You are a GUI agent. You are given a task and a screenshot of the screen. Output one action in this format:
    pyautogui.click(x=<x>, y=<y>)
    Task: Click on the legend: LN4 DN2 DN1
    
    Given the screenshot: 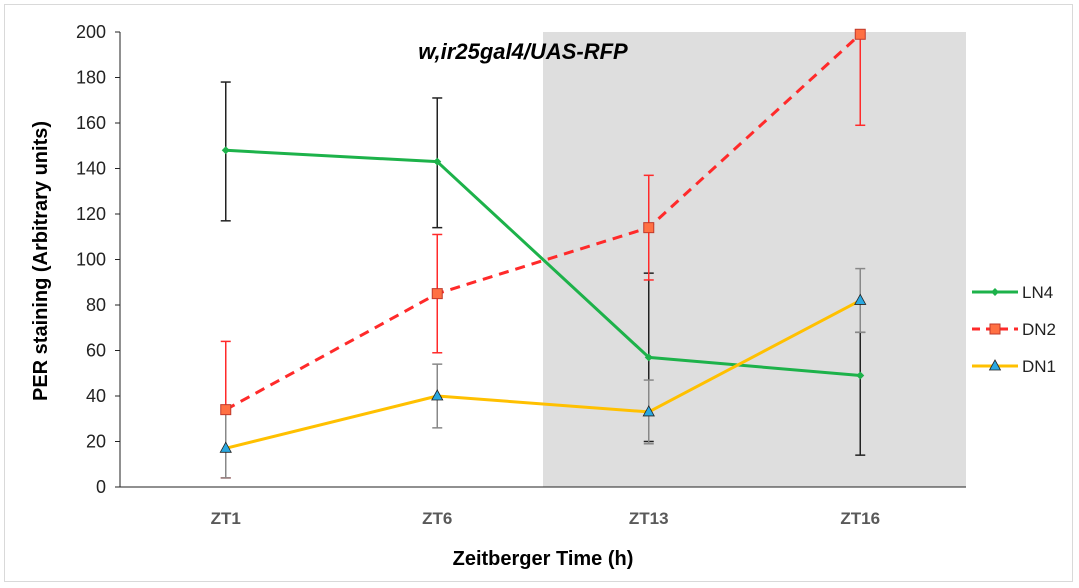 What is the action you would take?
    pyautogui.click(x=1014, y=329)
    